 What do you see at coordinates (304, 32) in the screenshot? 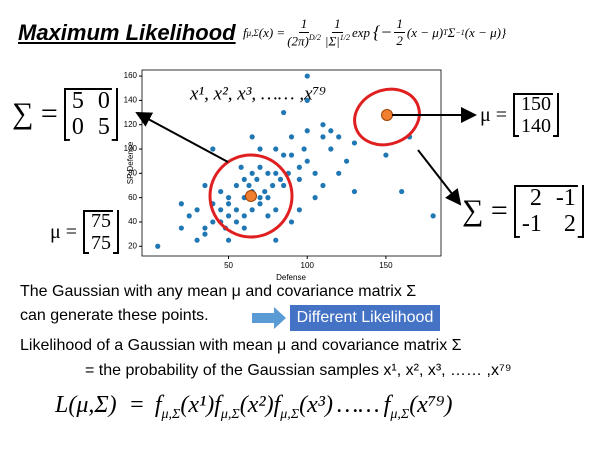
I see `frac: 1 (2π)D/2` at bounding box center [304, 32].